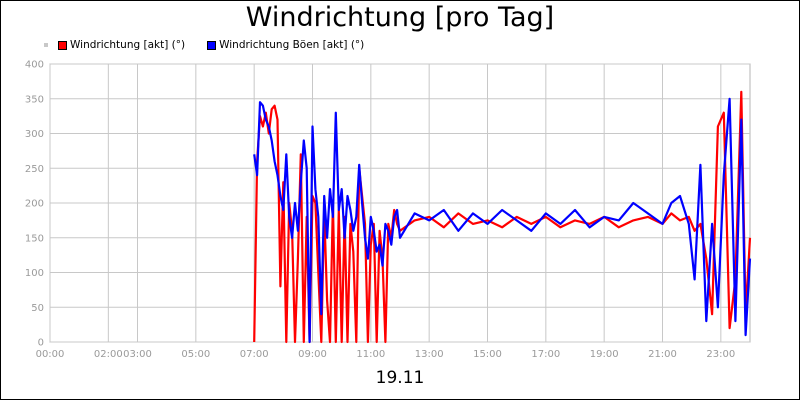 The image size is (800, 400). Describe the element at coordinates (604, 354) in the screenshot. I see `x-tick-label: 19:00` at that location.